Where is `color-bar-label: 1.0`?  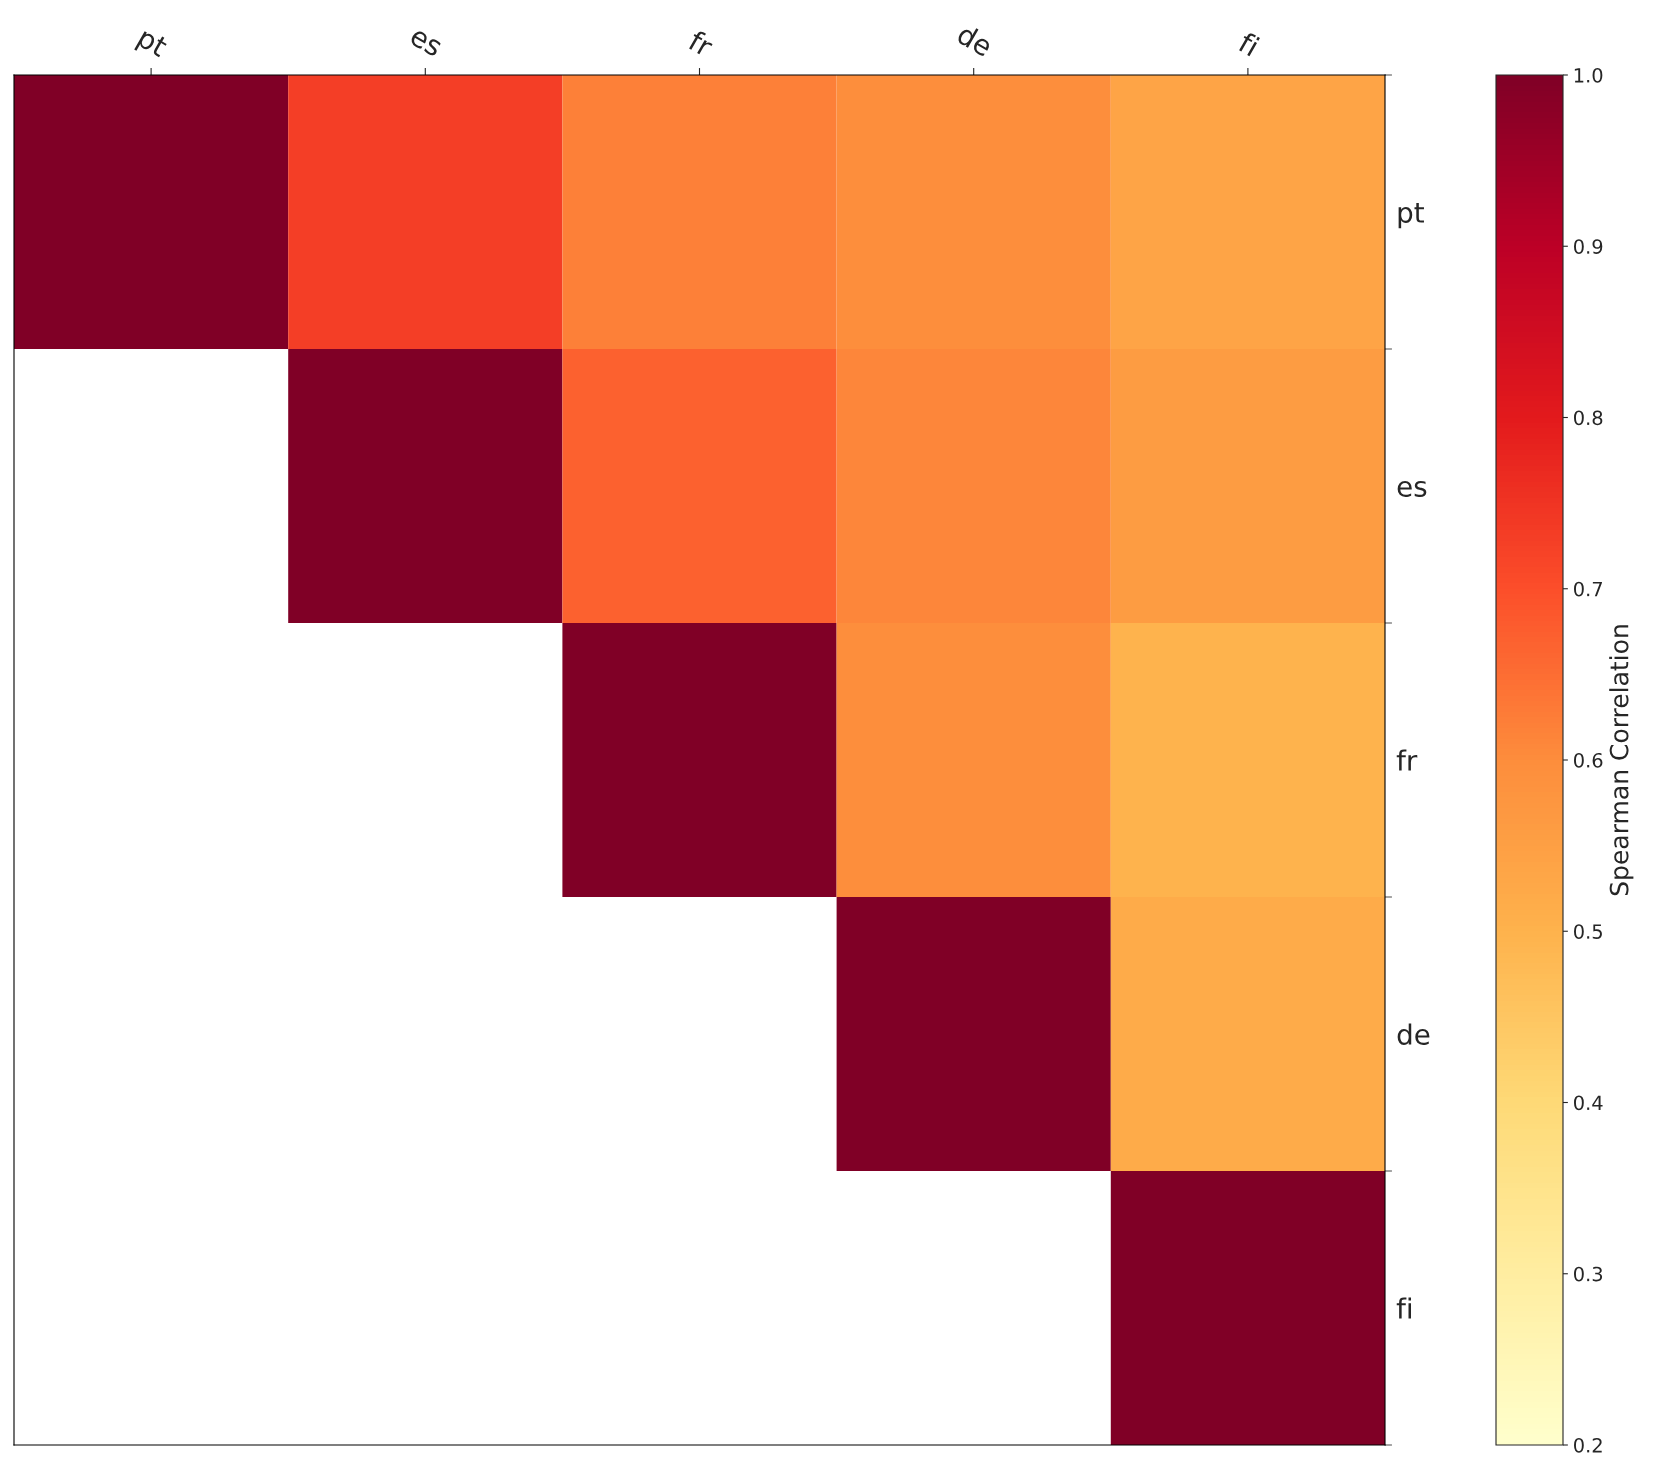 color-bar-label: 1.0 is located at coordinates (1588, 75).